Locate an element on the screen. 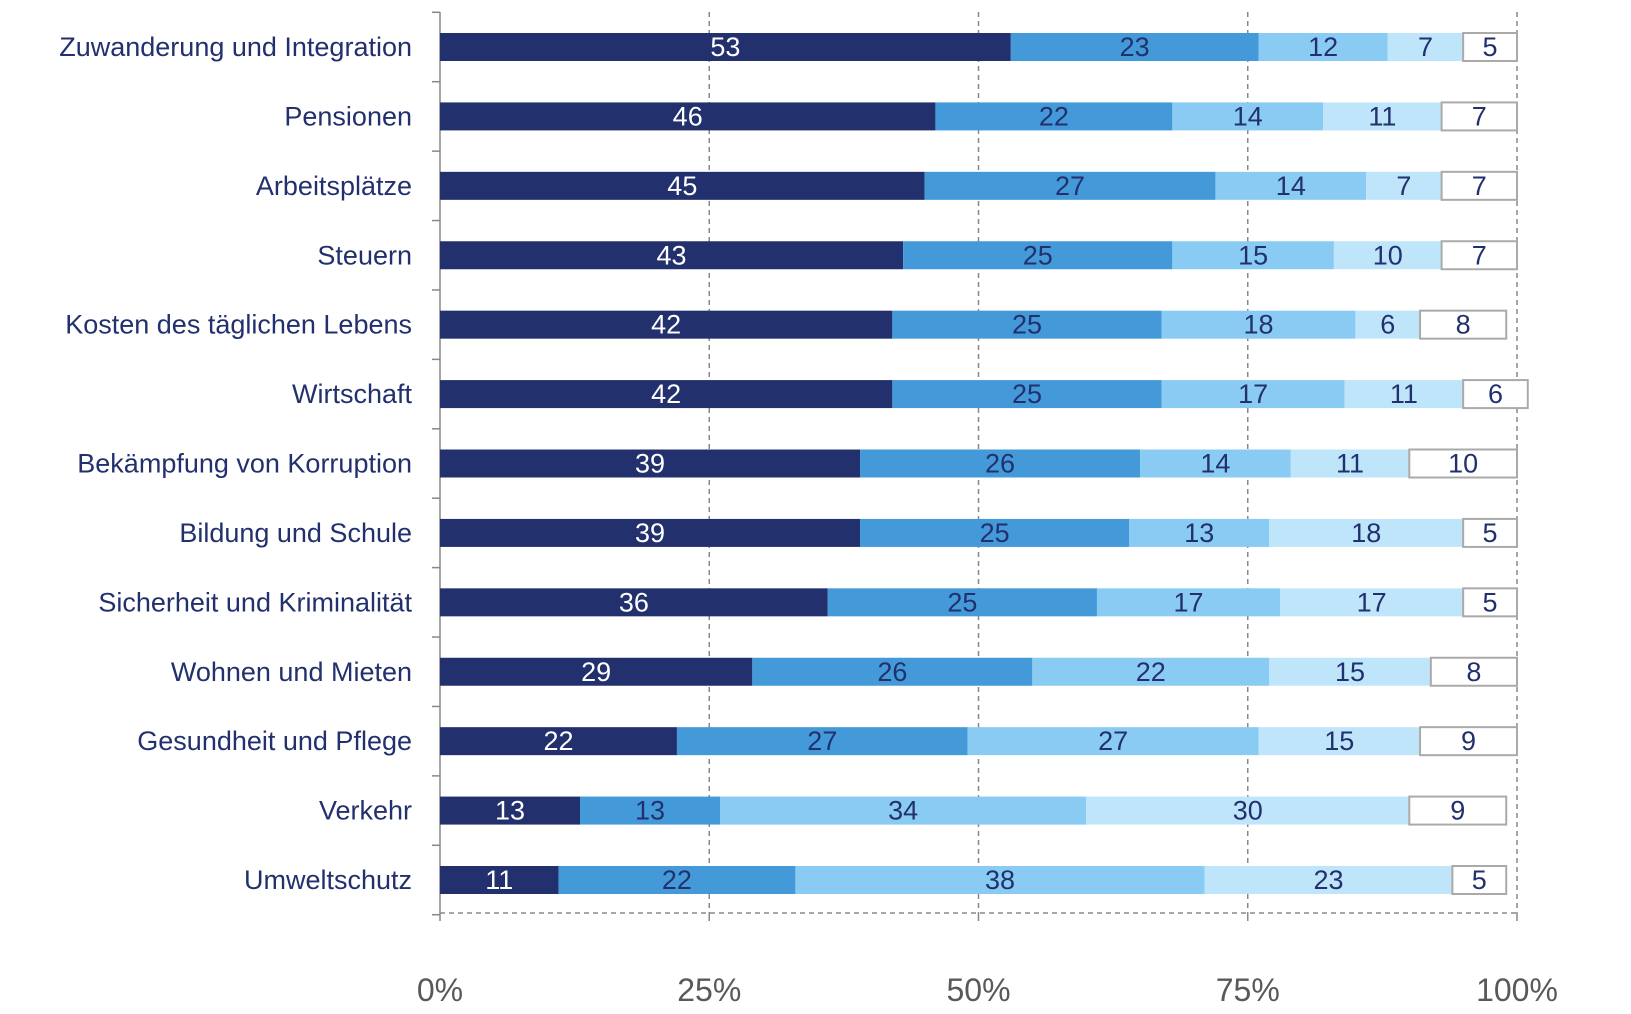 The image size is (1631, 1014). category-label: Sicherheit und Kriminalität is located at coordinates (255, 602).